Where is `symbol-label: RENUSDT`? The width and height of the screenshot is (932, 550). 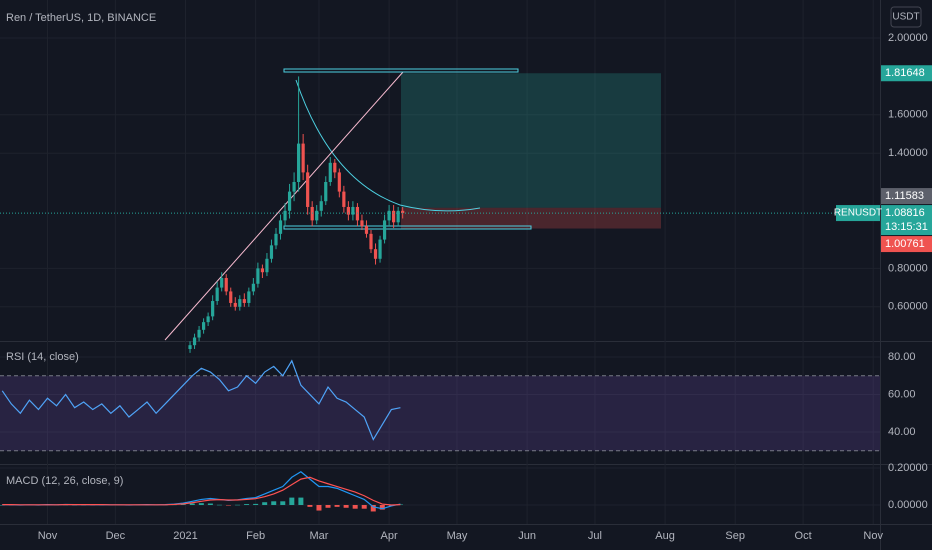
symbol-label: RENUSDT is located at coordinates (858, 213).